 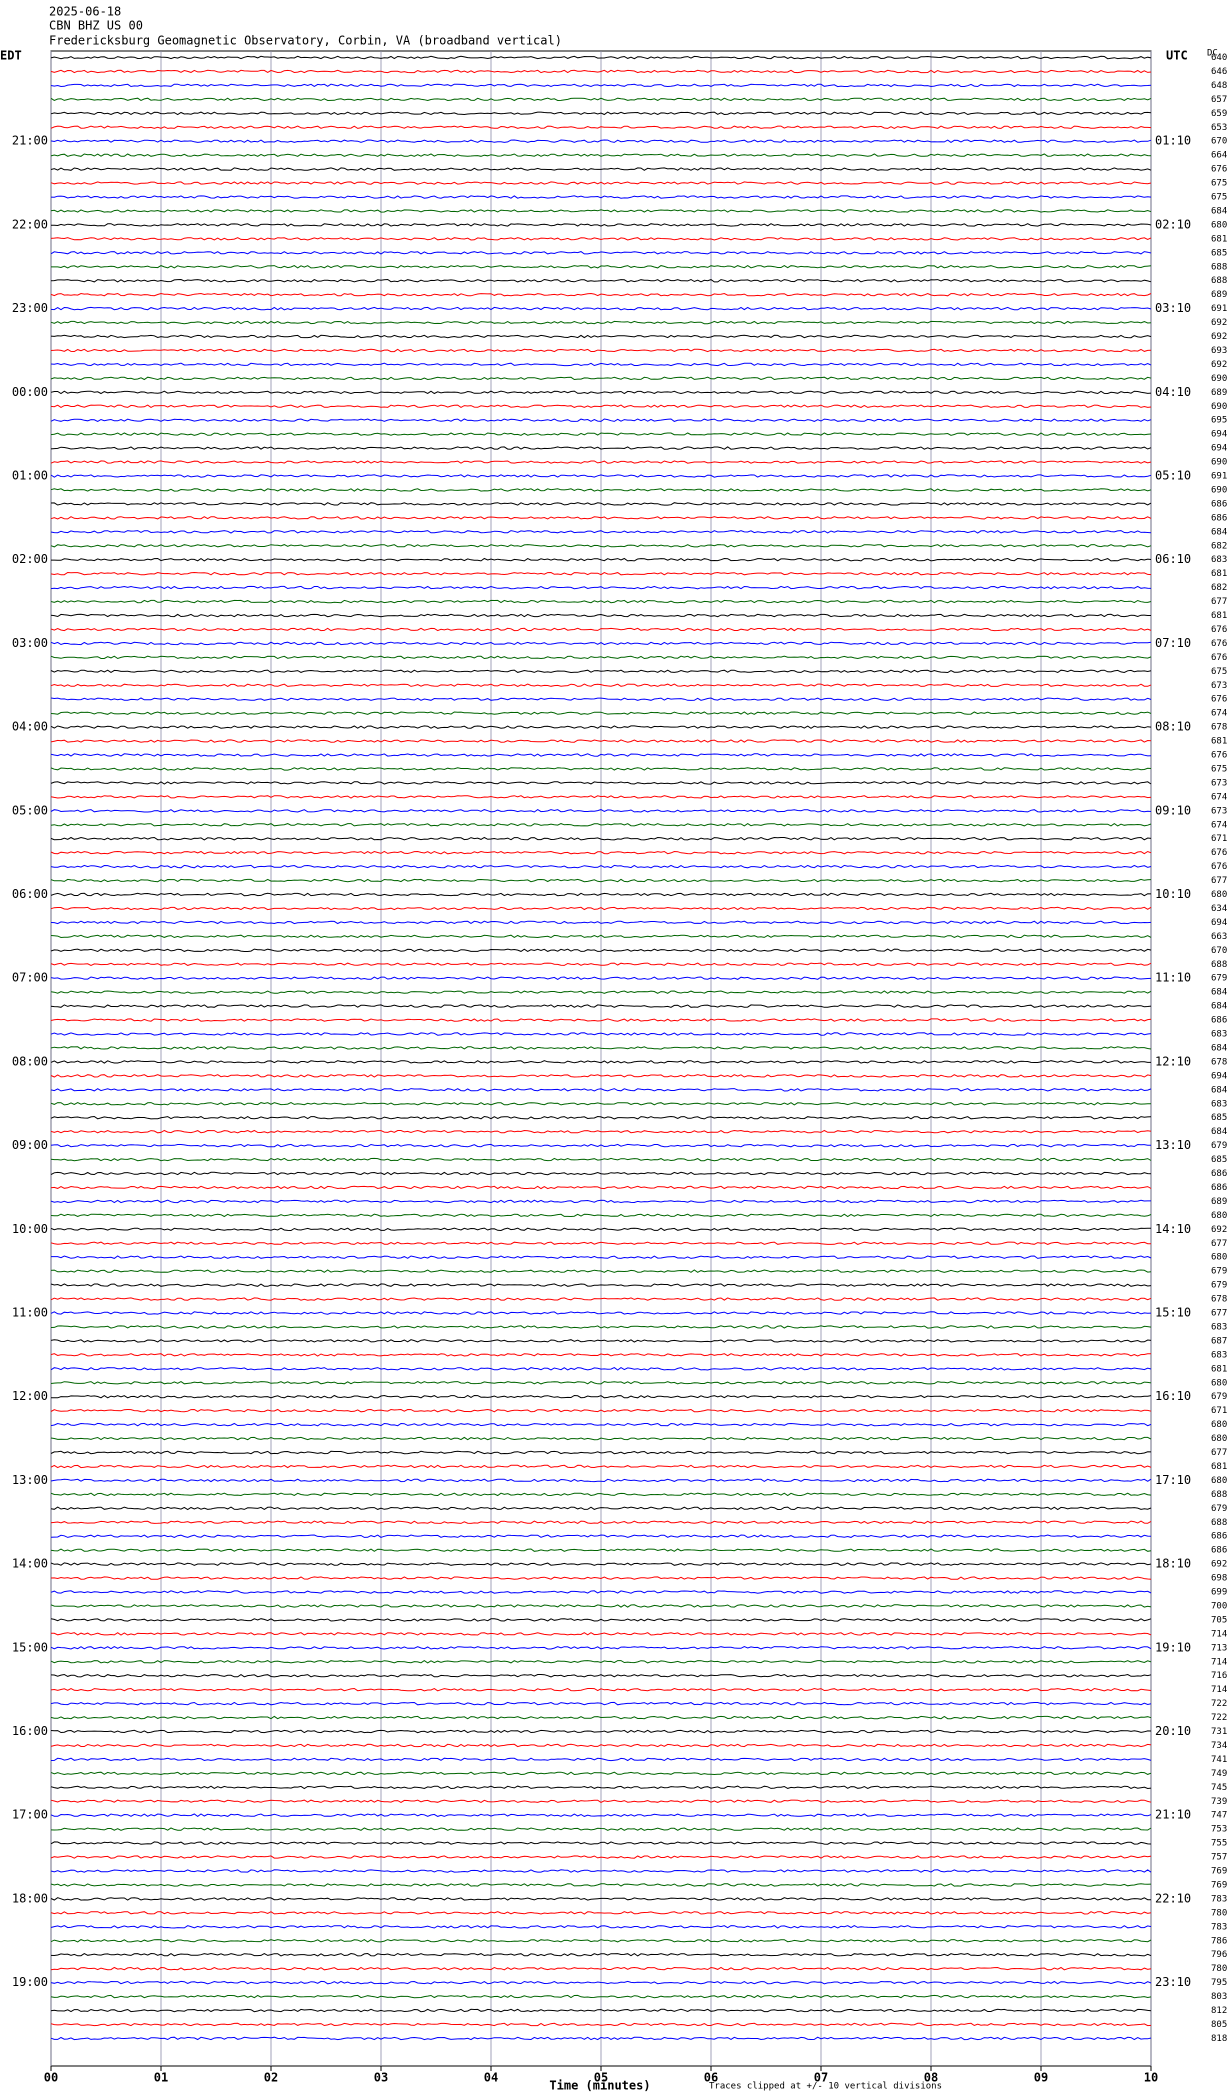 I want to click on dc-offset-label: 683, so click(x=1219, y=1355).